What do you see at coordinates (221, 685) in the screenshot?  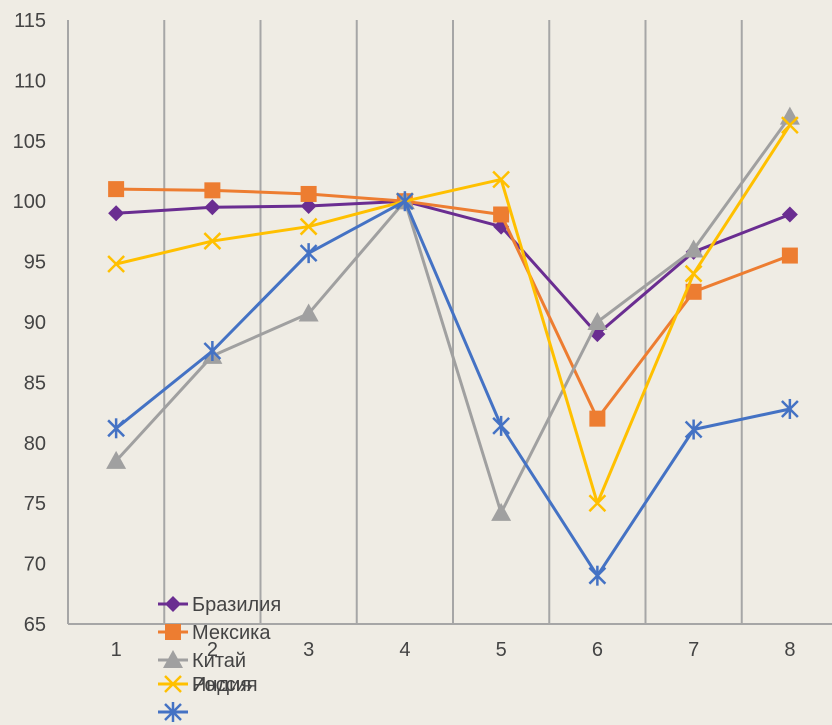 I see `legend-label: Индия` at bounding box center [221, 685].